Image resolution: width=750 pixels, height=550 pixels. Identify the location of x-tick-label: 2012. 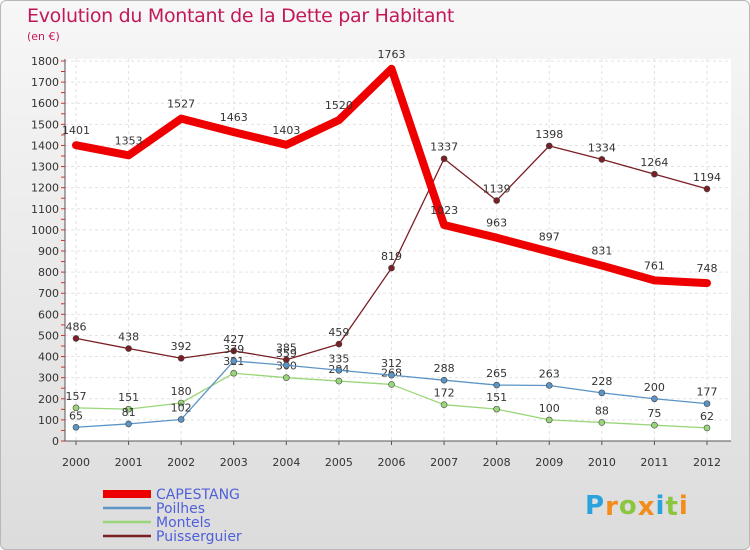
(707, 462).